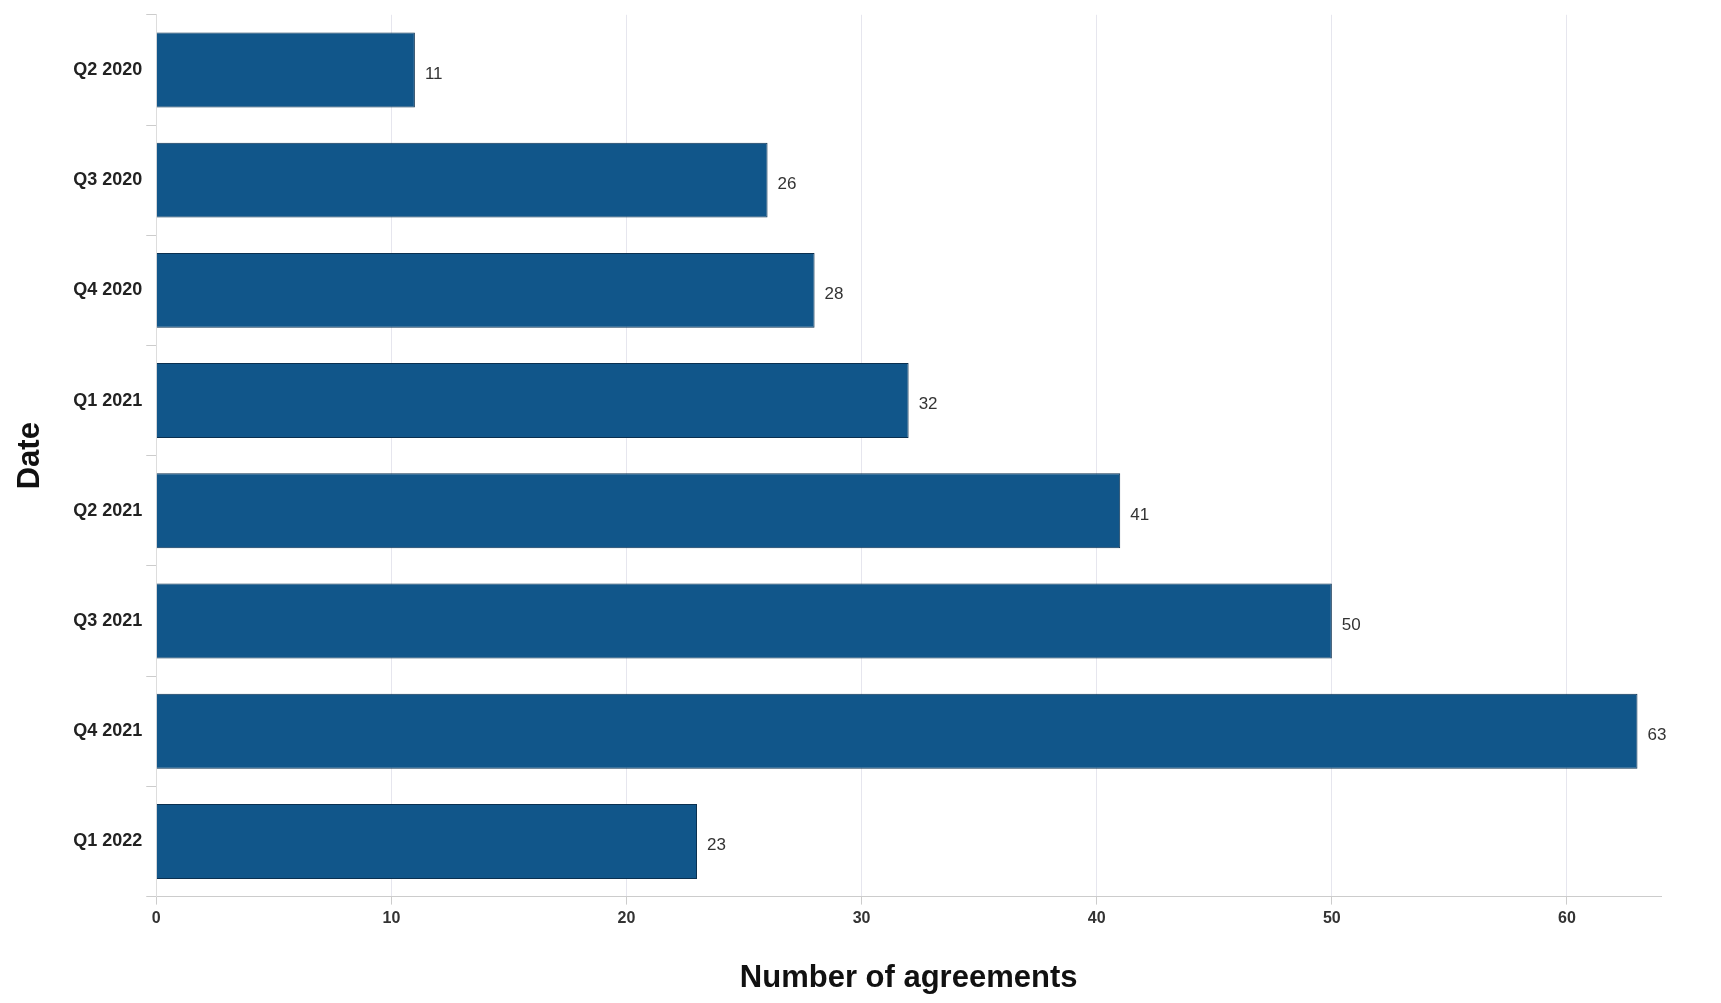 The width and height of the screenshot is (1721, 1003). Describe the element at coordinates (928, 404) in the screenshot. I see `data-label: 32` at that location.